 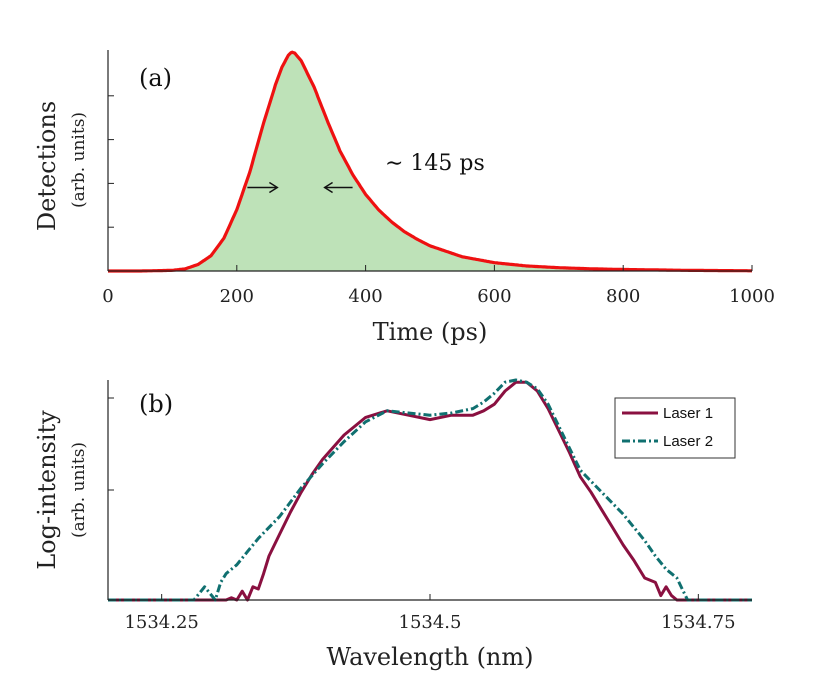 I want to click on panel-b-xtick-label: 1534.25, so click(x=161, y=622).